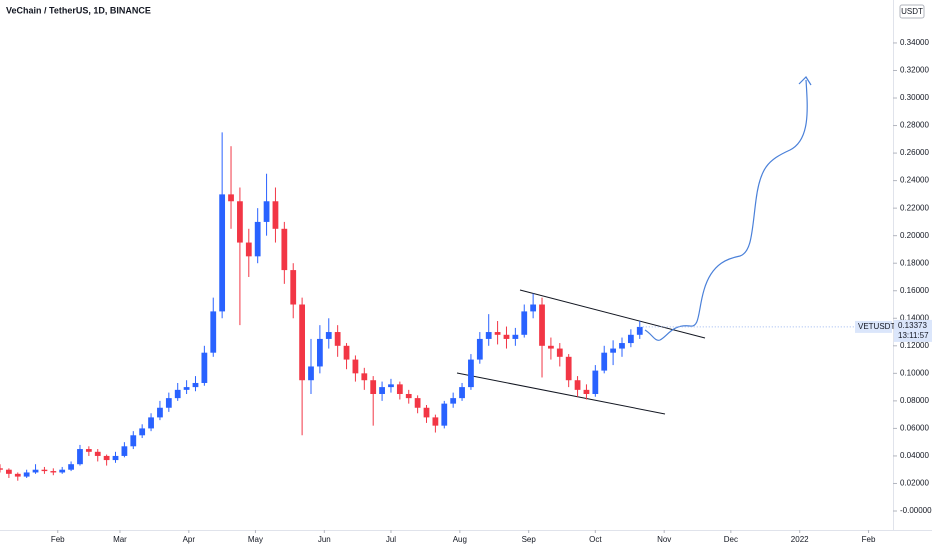 This screenshot has width=932, height=550. I want to click on y-tick-label: 0.20000, so click(914, 235).